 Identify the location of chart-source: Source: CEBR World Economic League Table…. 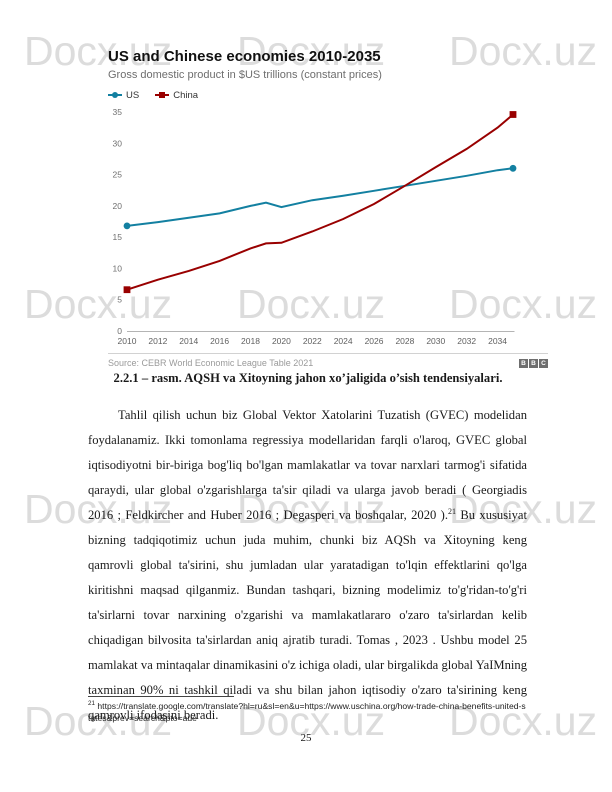
(211, 363).